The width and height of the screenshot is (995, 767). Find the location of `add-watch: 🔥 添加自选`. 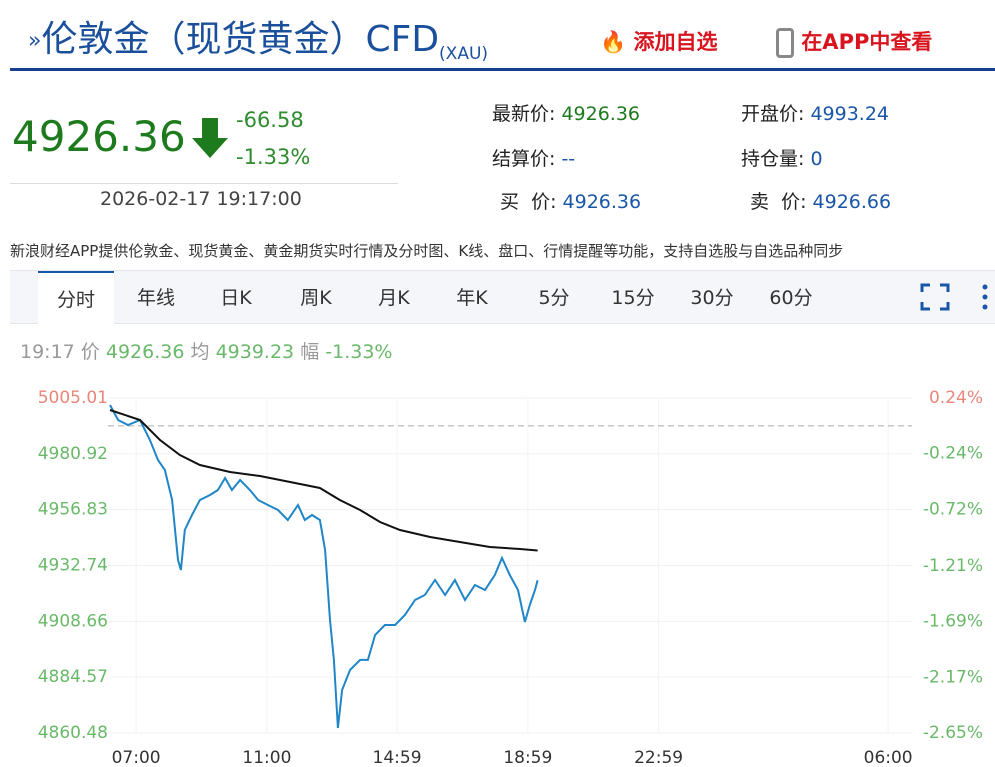

add-watch: 🔥 添加自选 is located at coordinates (659, 42).